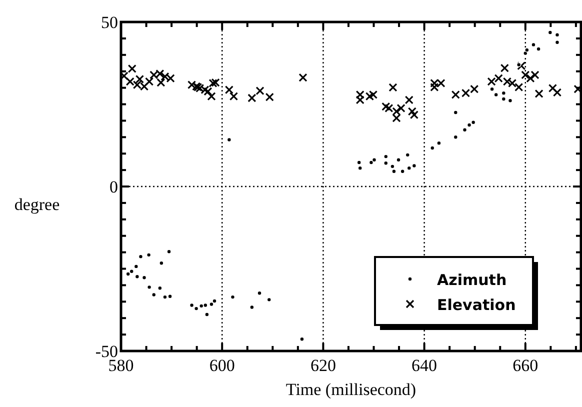  What do you see at coordinates (525, 365) in the screenshot?
I see `x-tick-label: 660` at bounding box center [525, 365].